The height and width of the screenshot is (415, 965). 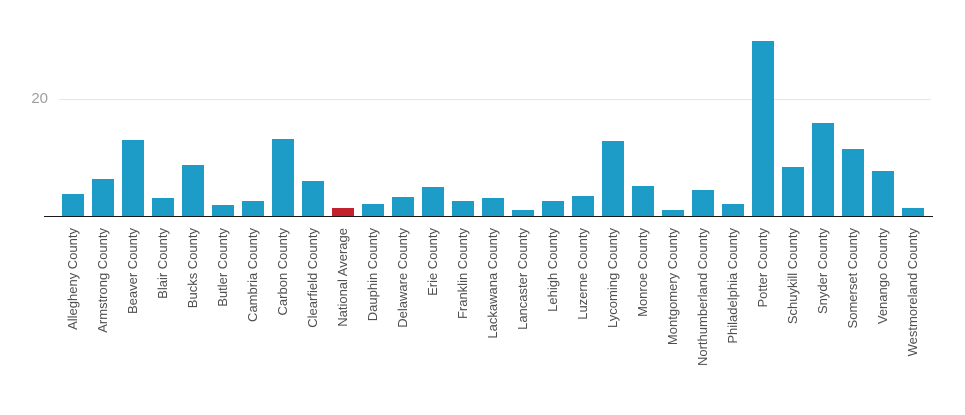 What do you see at coordinates (822, 271) in the screenshot?
I see `x-axis-label-snyder-county: Snyder County` at bounding box center [822, 271].